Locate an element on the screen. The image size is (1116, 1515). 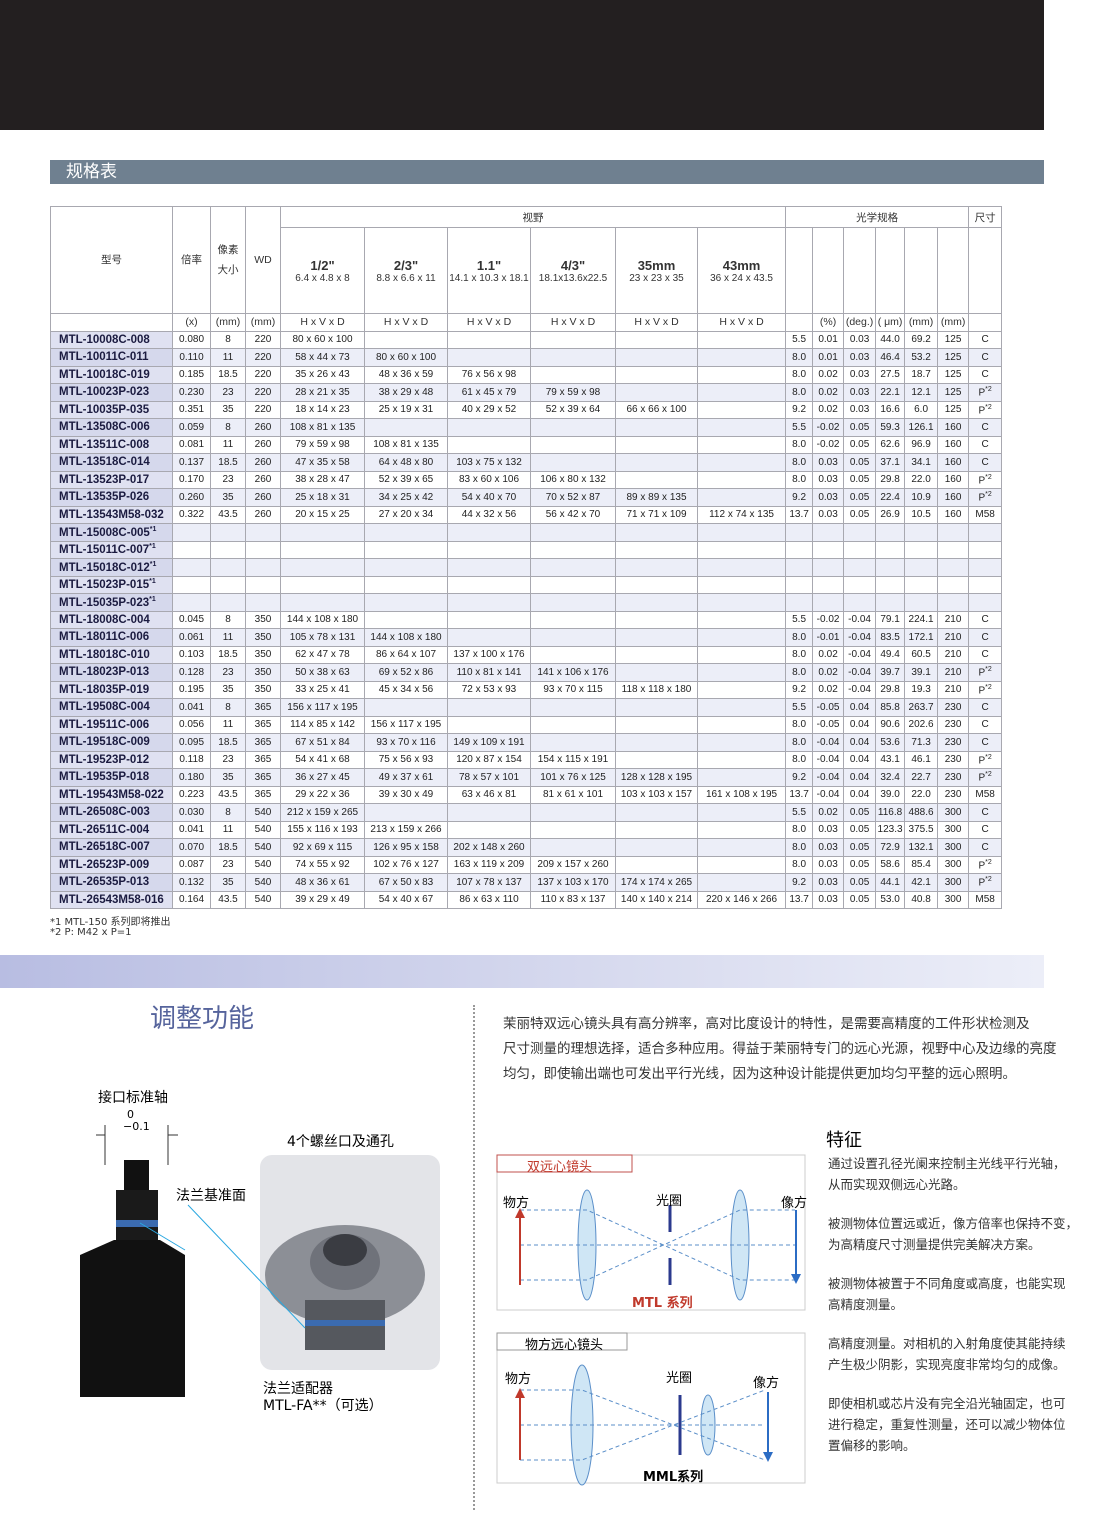
cell: 126.1 is located at coordinates (921, 427).